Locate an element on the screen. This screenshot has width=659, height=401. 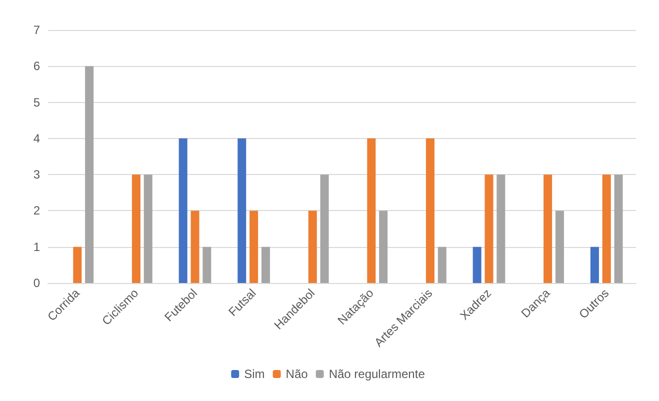
legend-label: Não regularmente is located at coordinates (377, 374).